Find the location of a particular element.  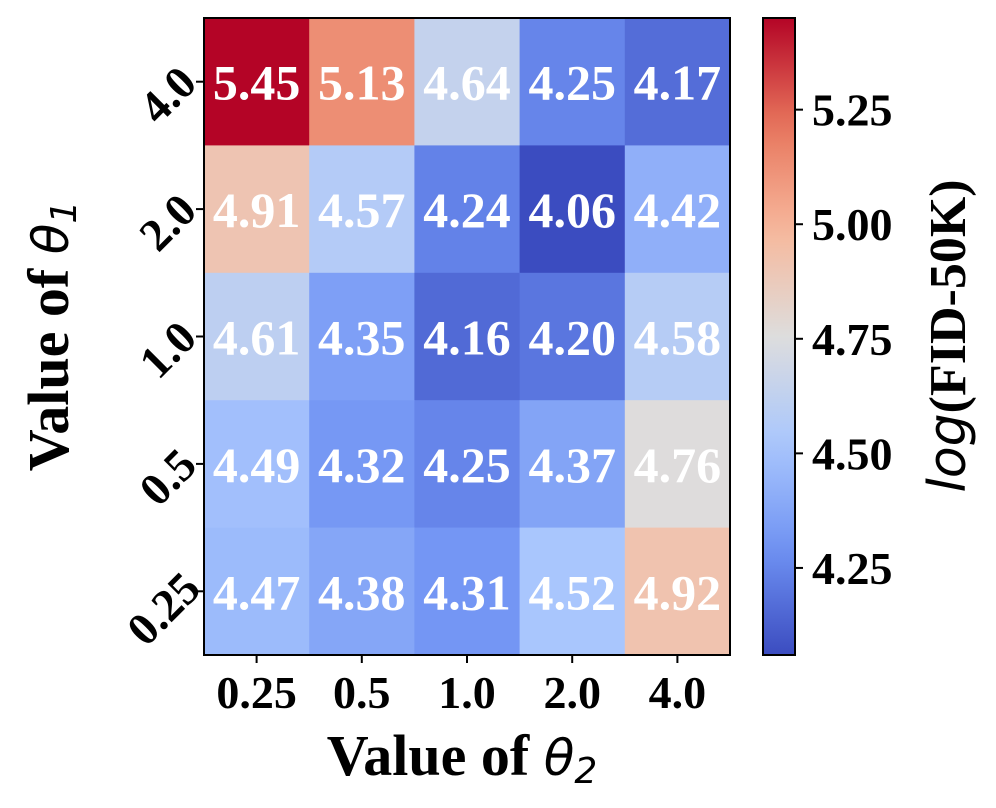

cell-value-label: 4.31 is located at coordinates (467, 592).